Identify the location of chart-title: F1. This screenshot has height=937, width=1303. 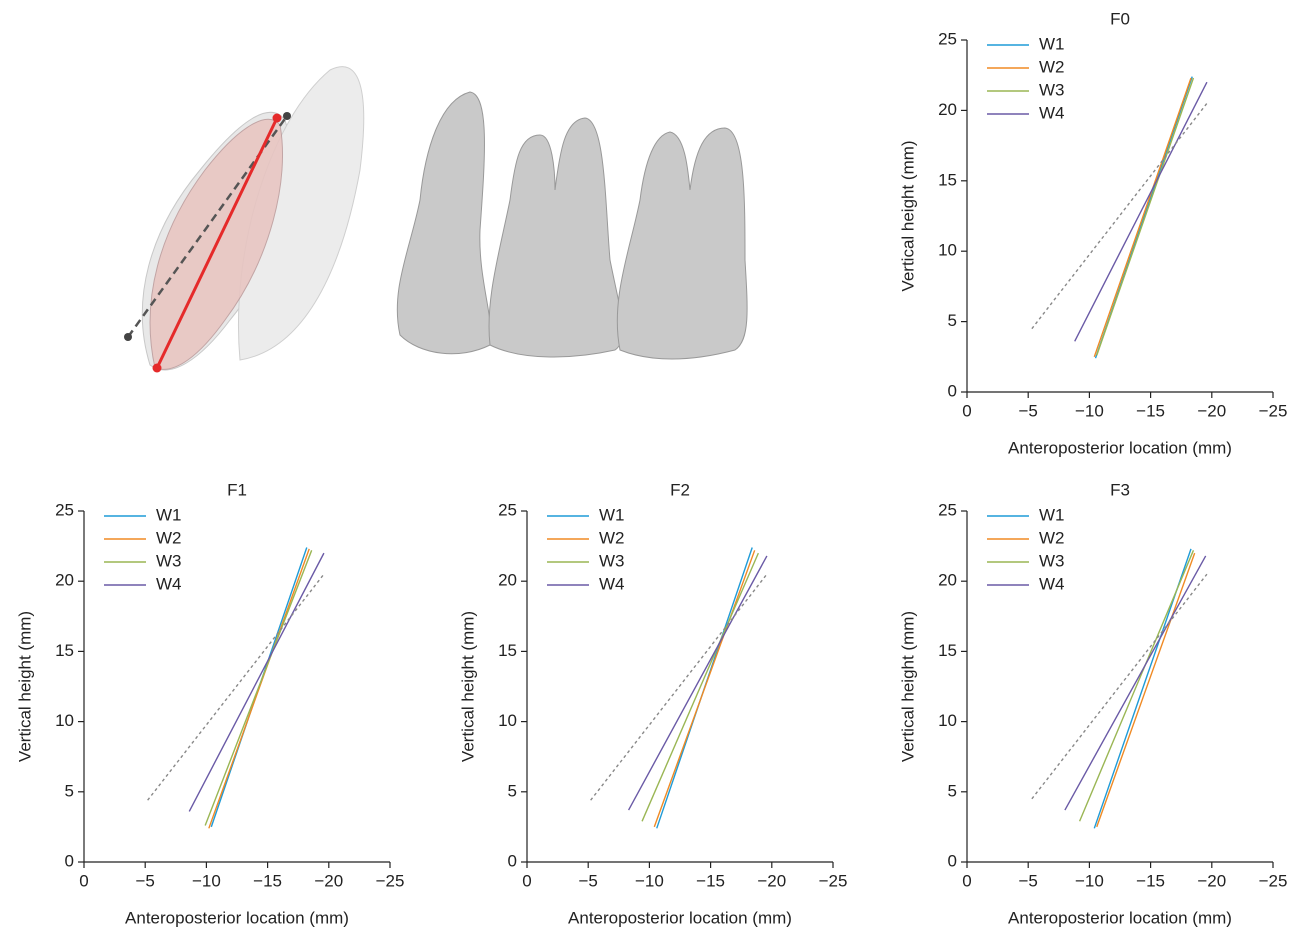
(237, 489).